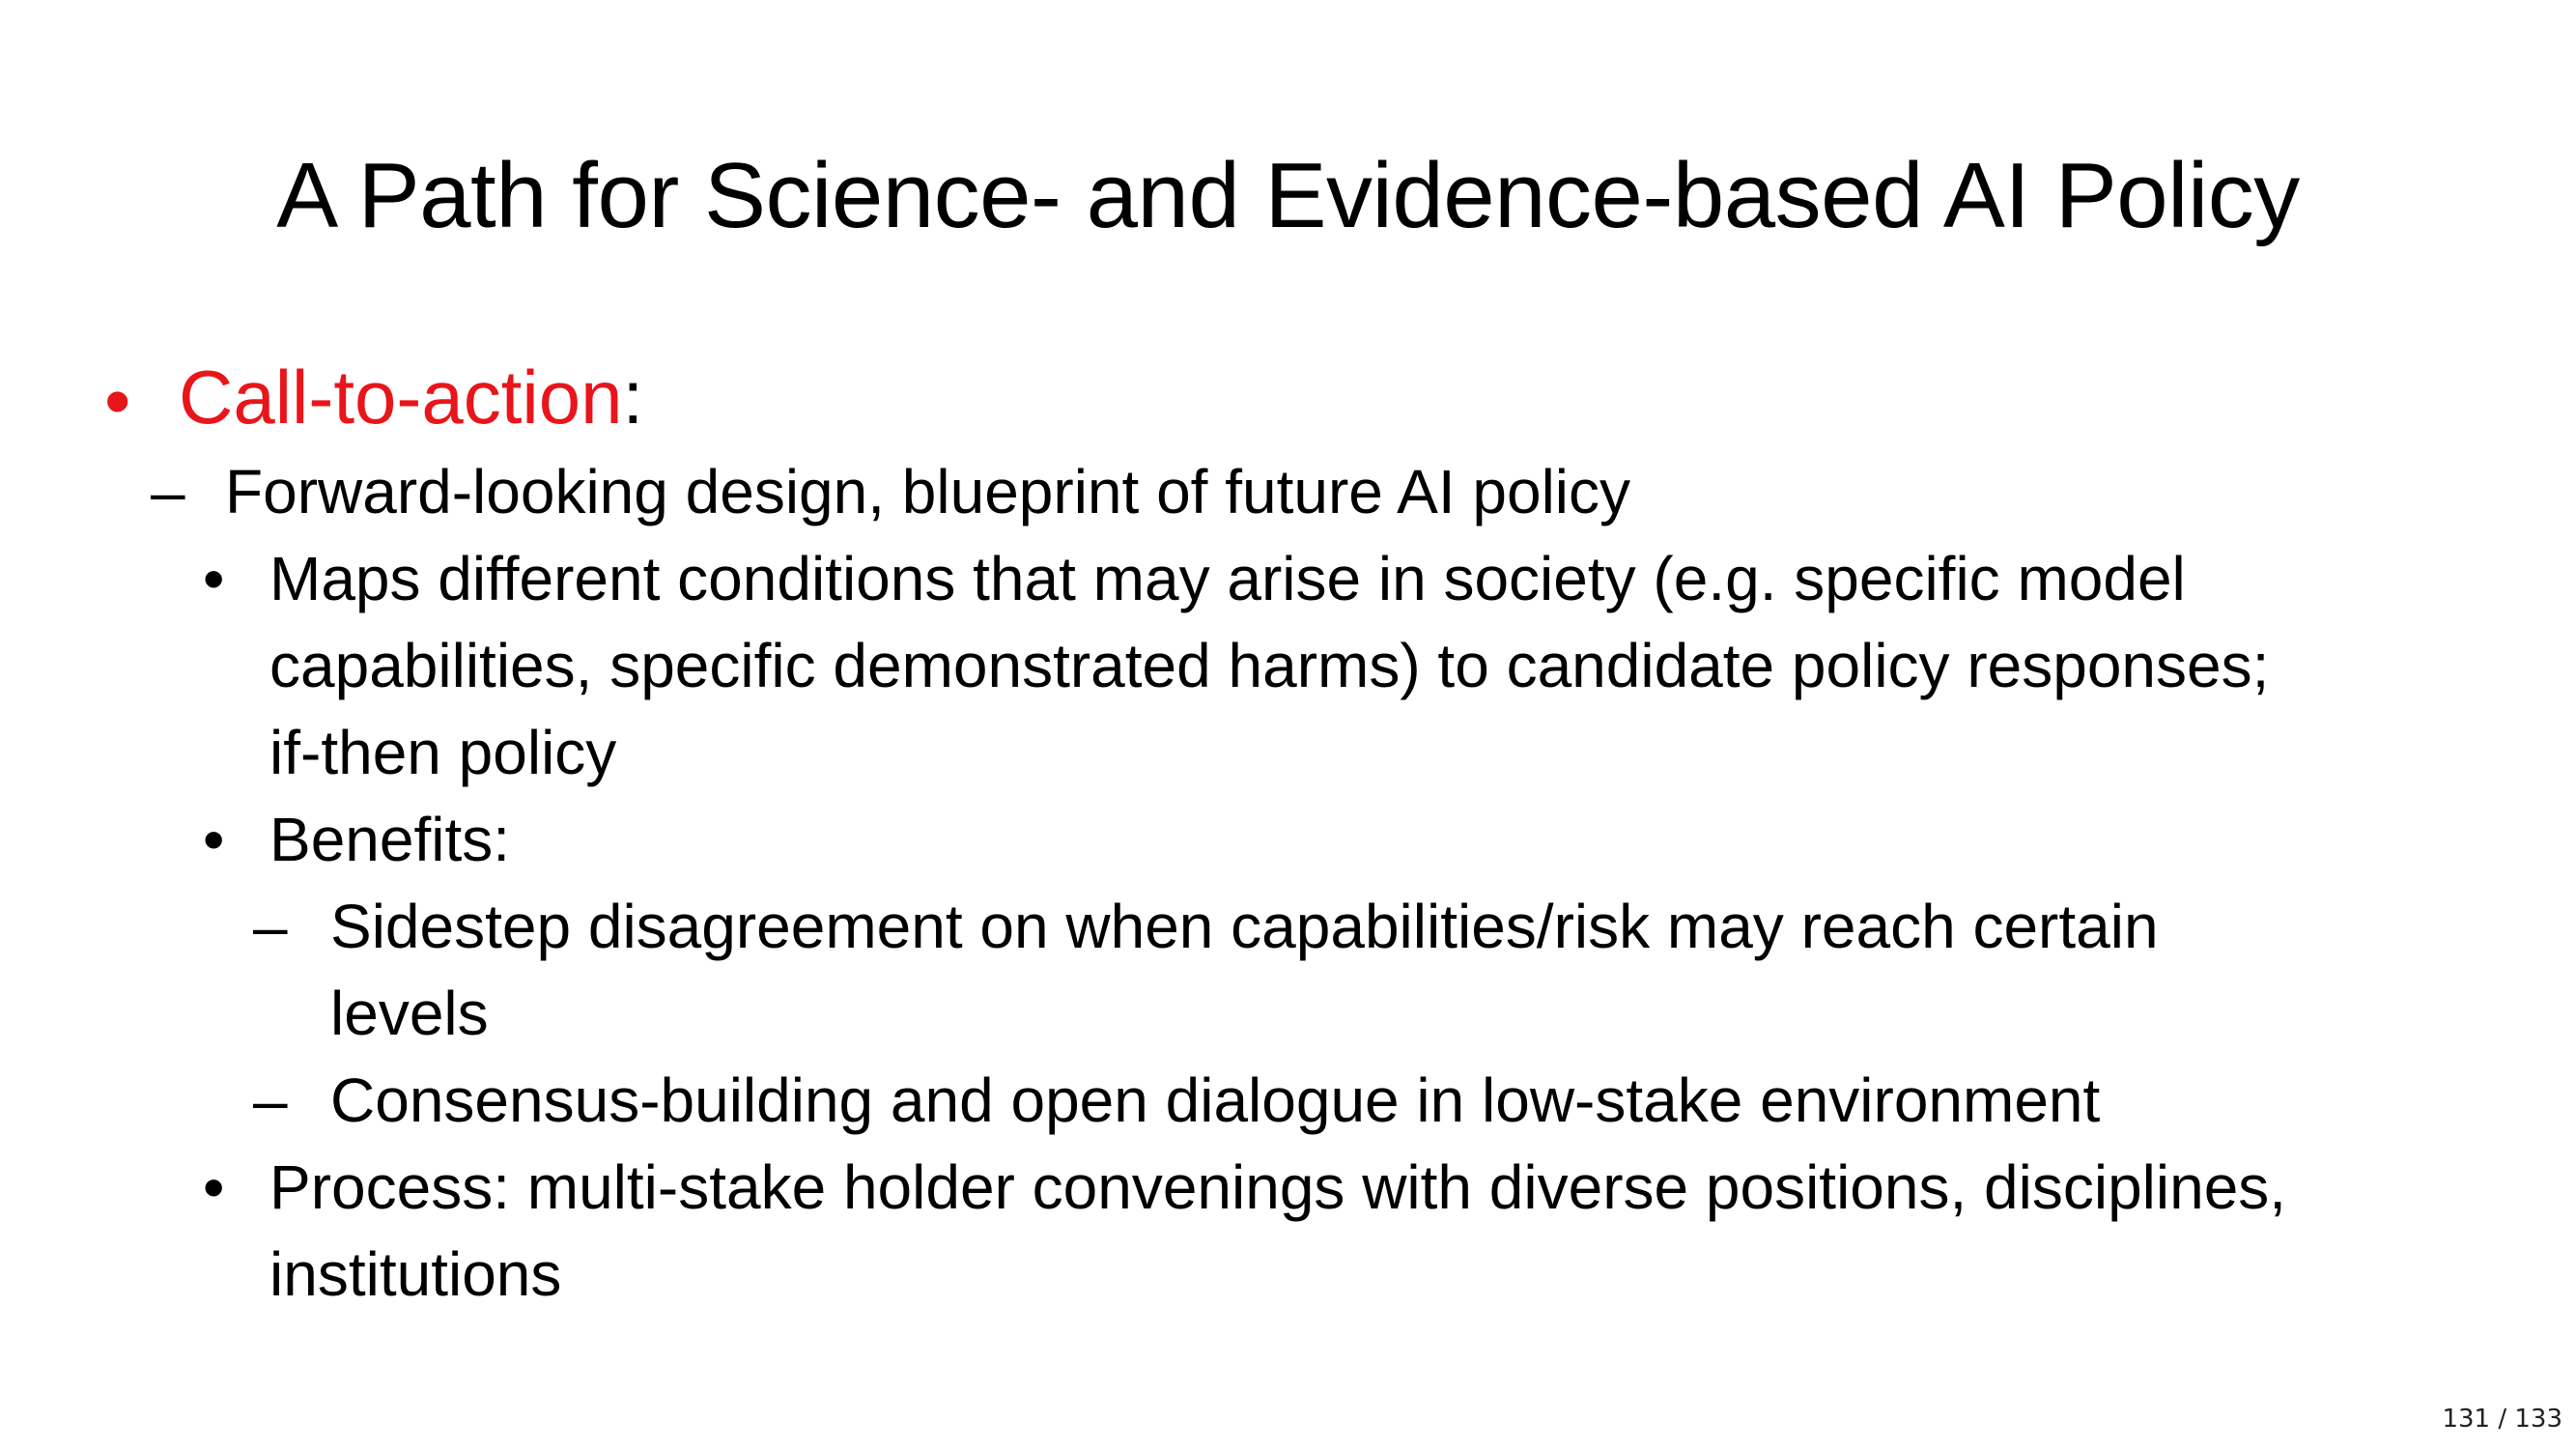 This screenshot has height=1449, width=2576. I want to click on page-indicator: 131 / 133, so click(2502, 1419).